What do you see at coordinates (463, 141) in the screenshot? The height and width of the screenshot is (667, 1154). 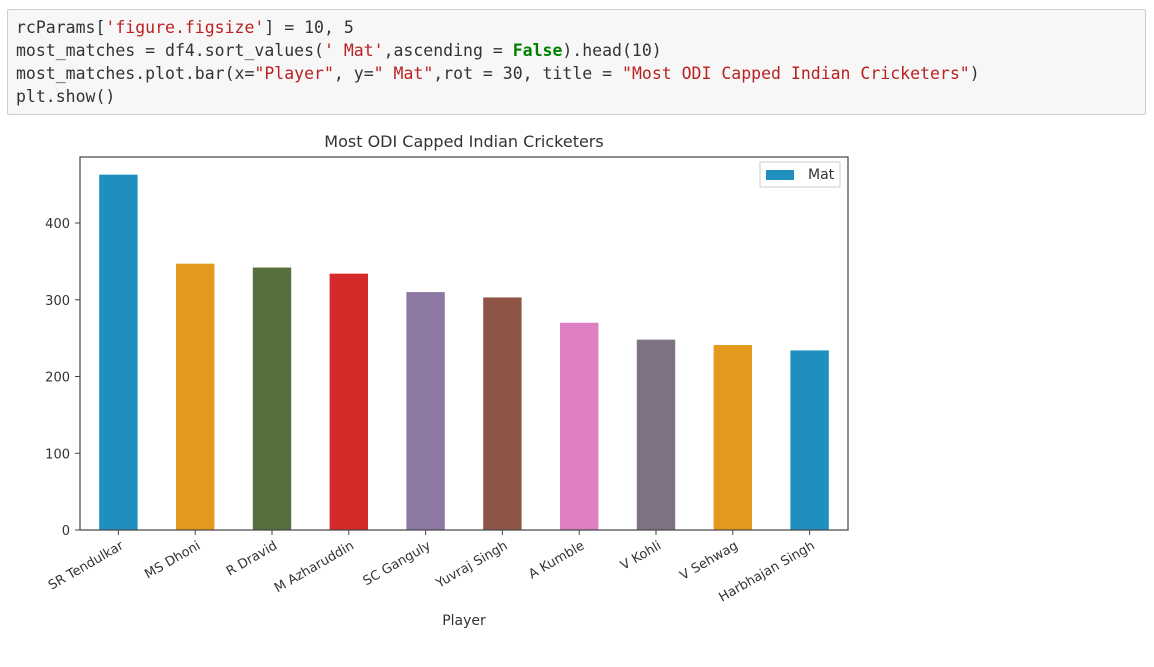 I see `chart-title: Most ODI Capped Indian Cricketers` at bounding box center [463, 141].